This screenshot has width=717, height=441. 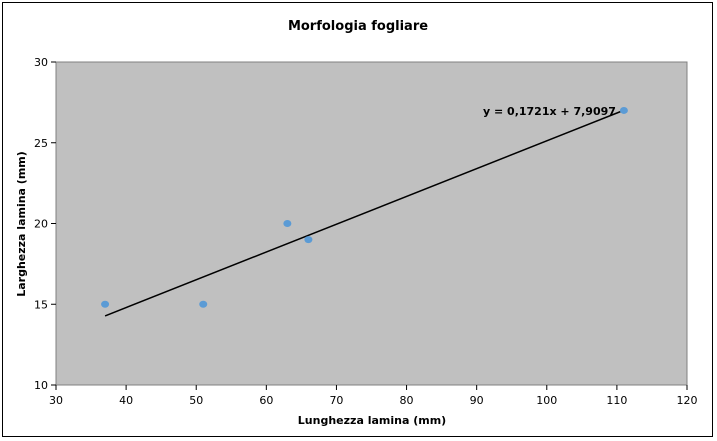 I want to click on x-tick-label: 50, so click(x=196, y=400).